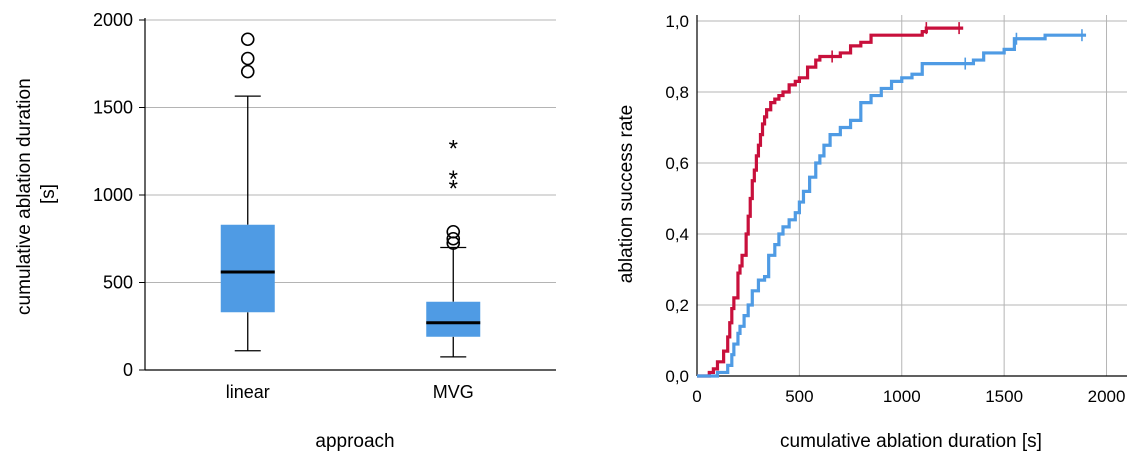 The height and width of the screenshot is (455, 1133). Describe the element at coordinates (354, 441) in the screenshot. I see `boxplot-x-axis-label: approach` at that location.